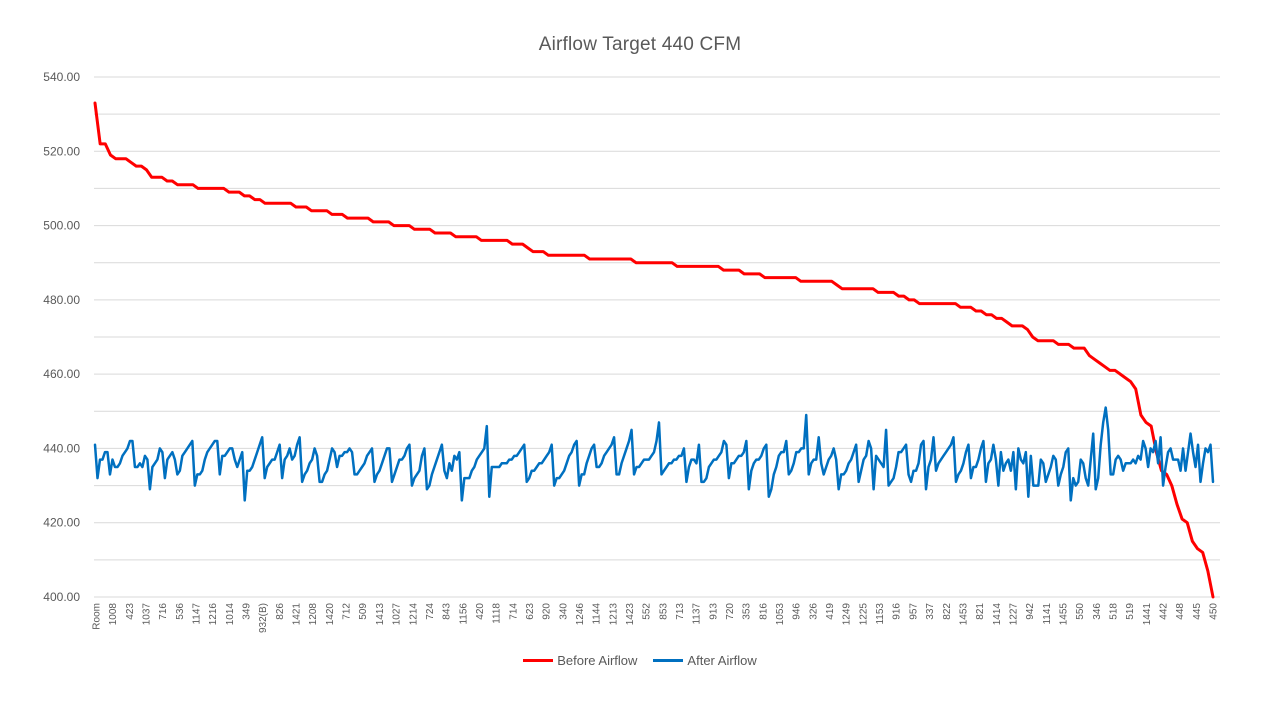 The height and width of the screenshot is (720, 1280). Describe the element at coordinates (230, 614) in the screenshot. I see `x-tick-label: 1014` at that location.